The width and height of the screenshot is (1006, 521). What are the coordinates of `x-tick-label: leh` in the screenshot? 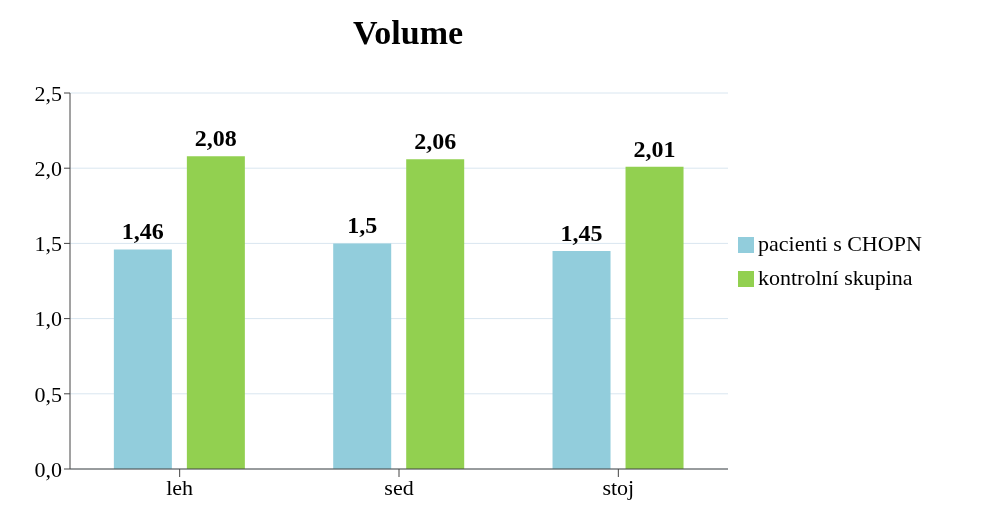 It's located at (180, 487).